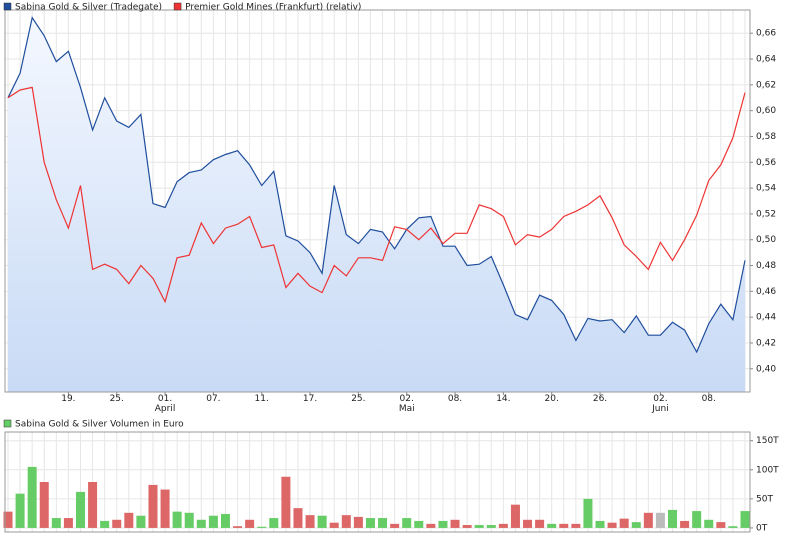  What do you see at coordinates (766, 292) in the screenshot?
I see `y-tick-label: 0,46` at bounding box center [766, 292].